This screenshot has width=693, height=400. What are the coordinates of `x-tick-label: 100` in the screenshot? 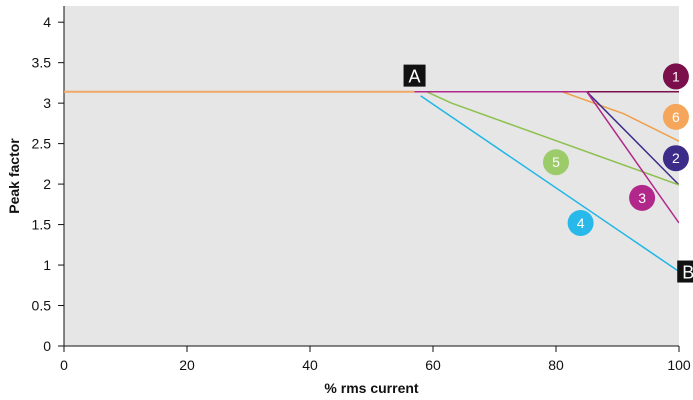 It's located at (679, 365).